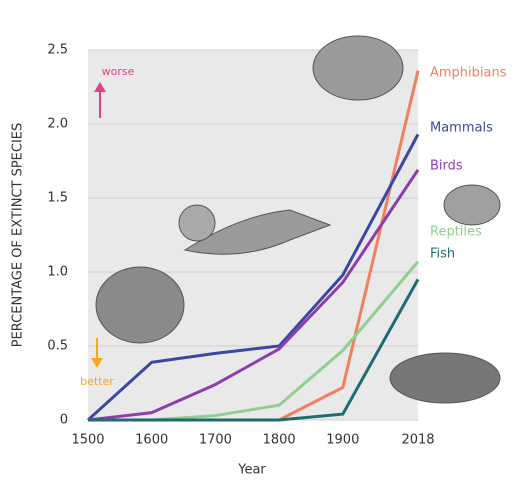 The width and height of the screenshot is (526, 481). Describe the element at coordinates (57, 272) in the screenshot. I see `y-tick-label: 1.0` at that location.